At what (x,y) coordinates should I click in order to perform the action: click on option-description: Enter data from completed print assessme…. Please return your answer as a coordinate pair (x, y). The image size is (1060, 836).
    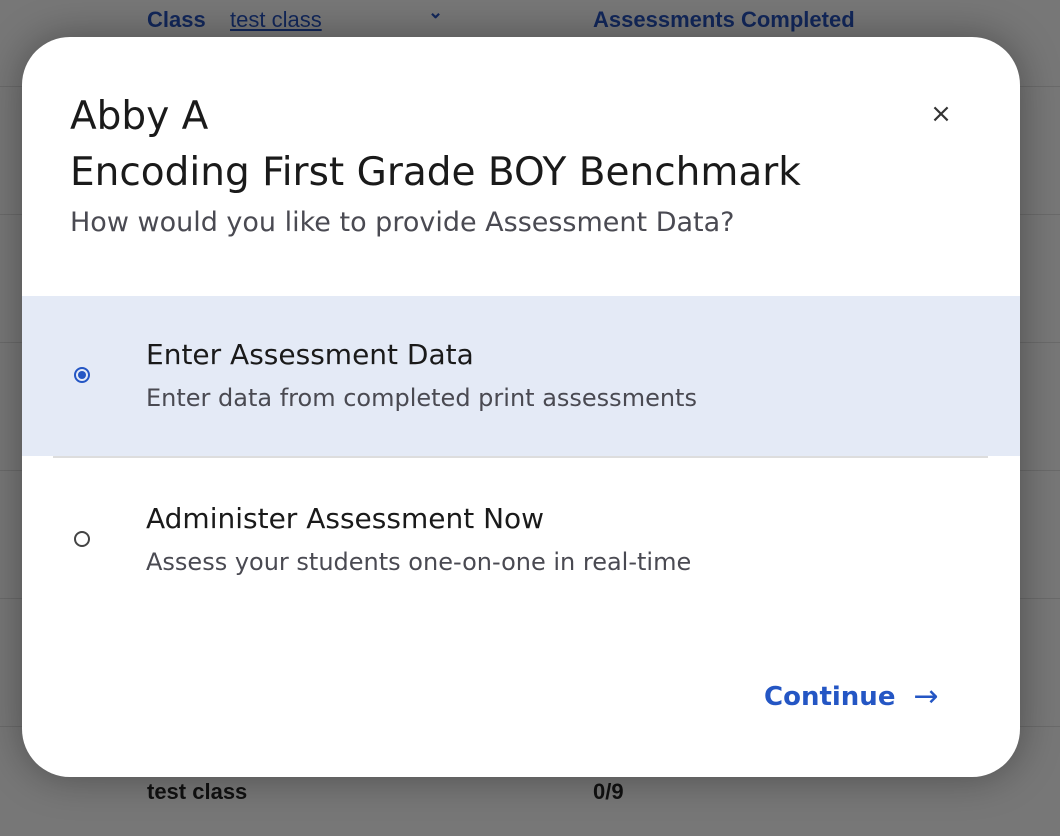
    Looking at the image, I should click on (421, 398).